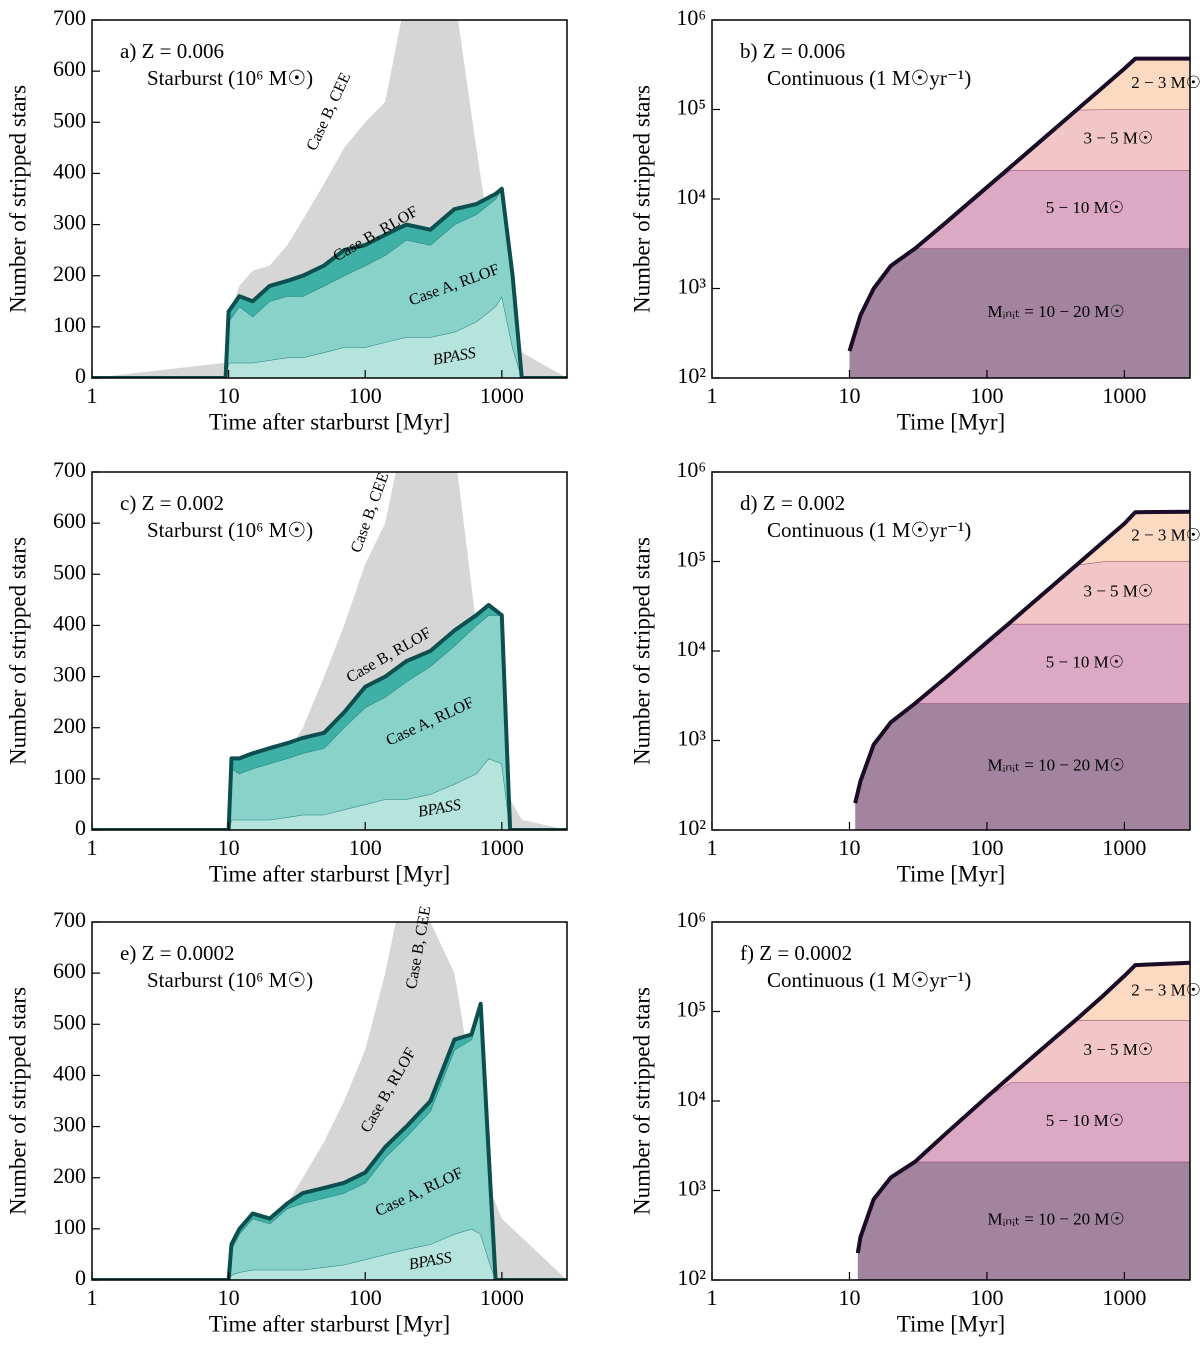  What do you see at coordinates (1085, 662) in the screenshot?
I see `series-label: 5 − 10 M☉` at bounding box center [1085, 662].